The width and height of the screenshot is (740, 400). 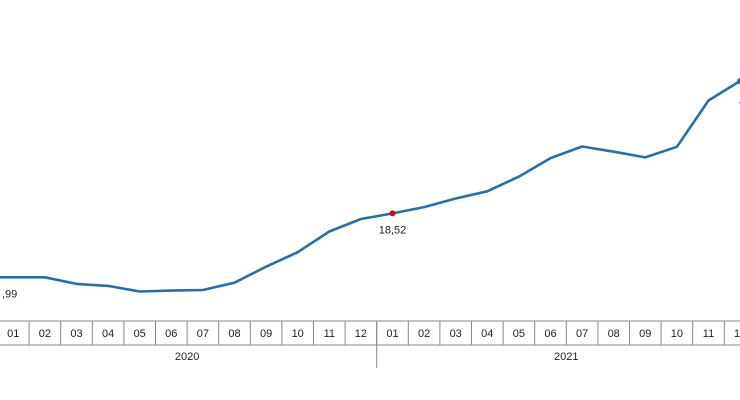 I want to click on year-label: 2020, so click(x=187, y=357).